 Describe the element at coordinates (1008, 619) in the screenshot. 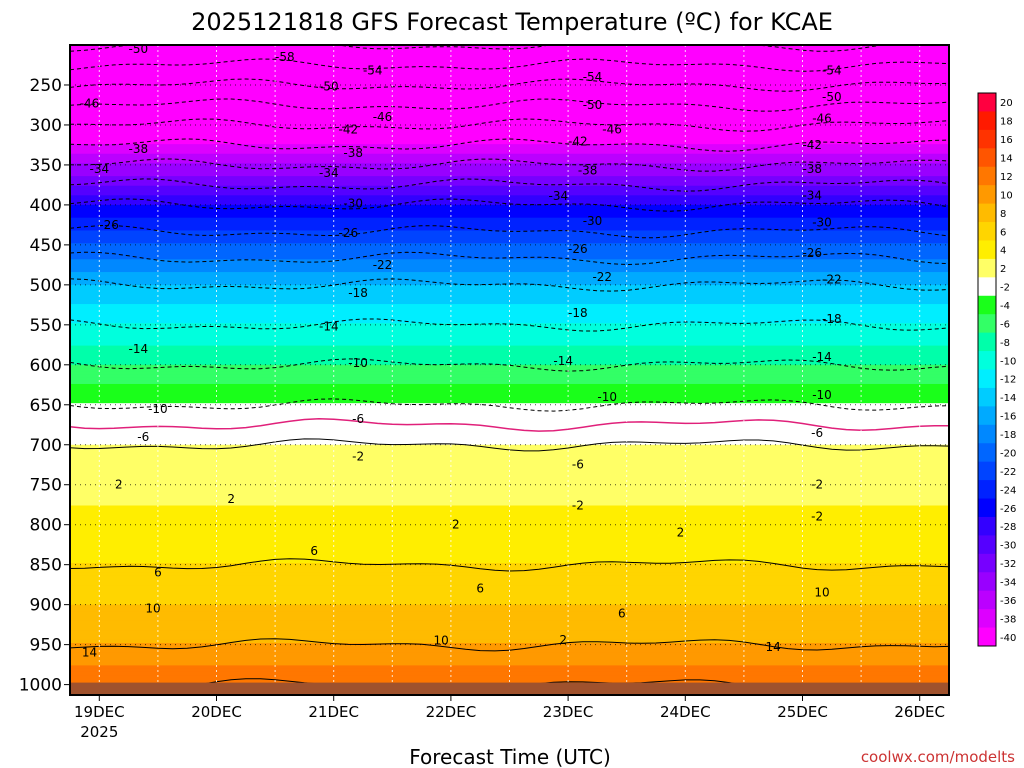

I see `colorbar-label: -38` at that location.